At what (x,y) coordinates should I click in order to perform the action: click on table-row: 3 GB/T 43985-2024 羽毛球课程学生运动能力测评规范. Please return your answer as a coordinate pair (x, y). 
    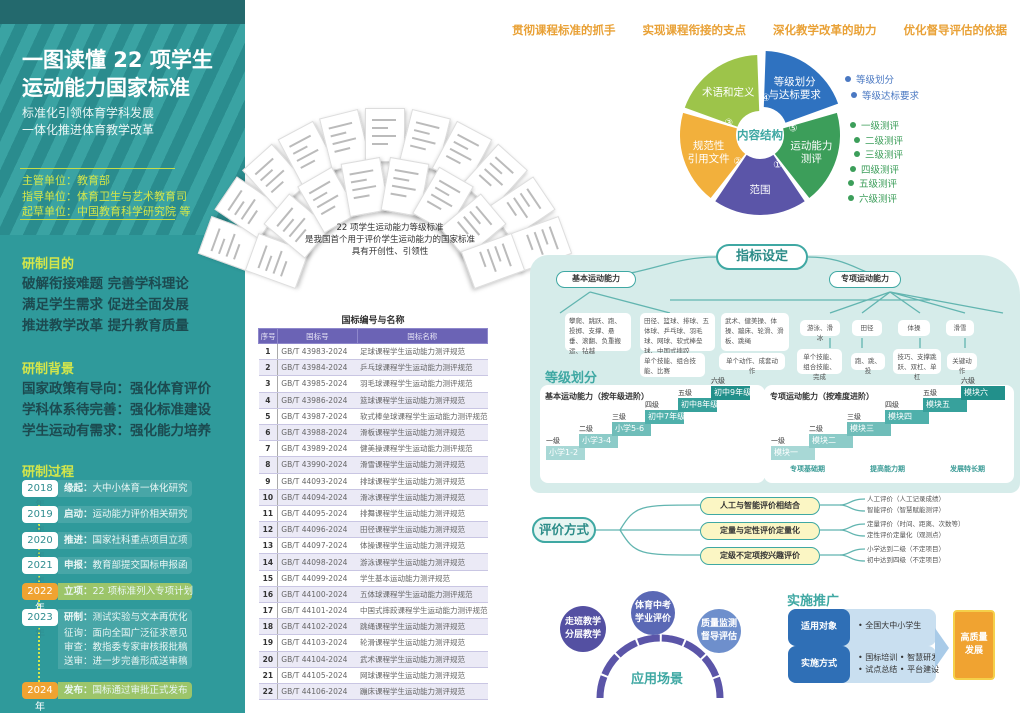
    Looking at the image, I should click on (373, 384).